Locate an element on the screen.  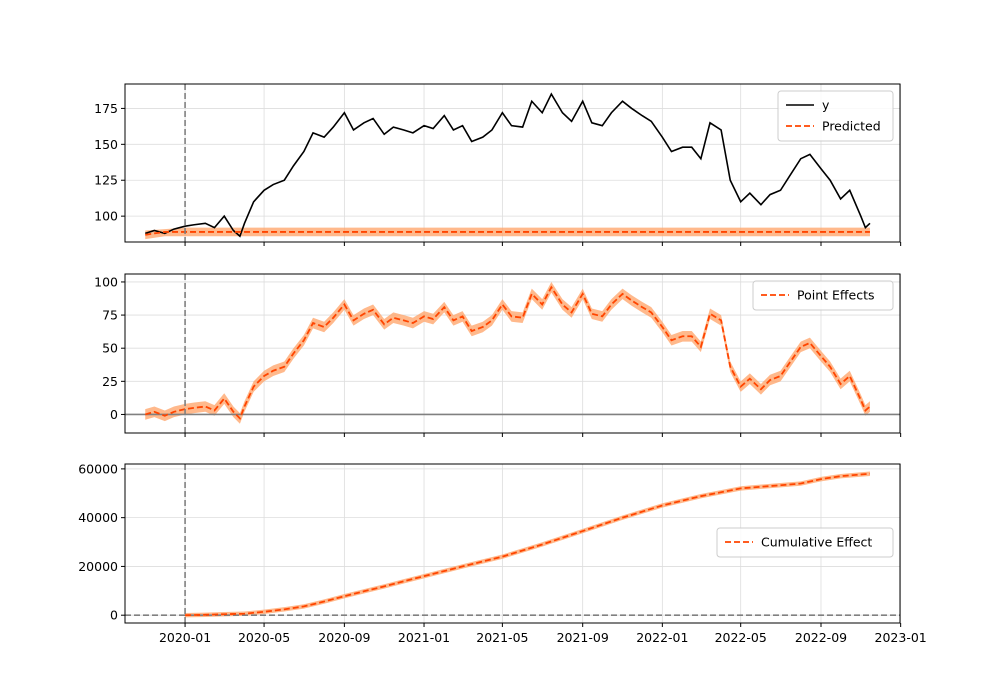
y-tick-label: 40000 is located at coordinates (98, 517).